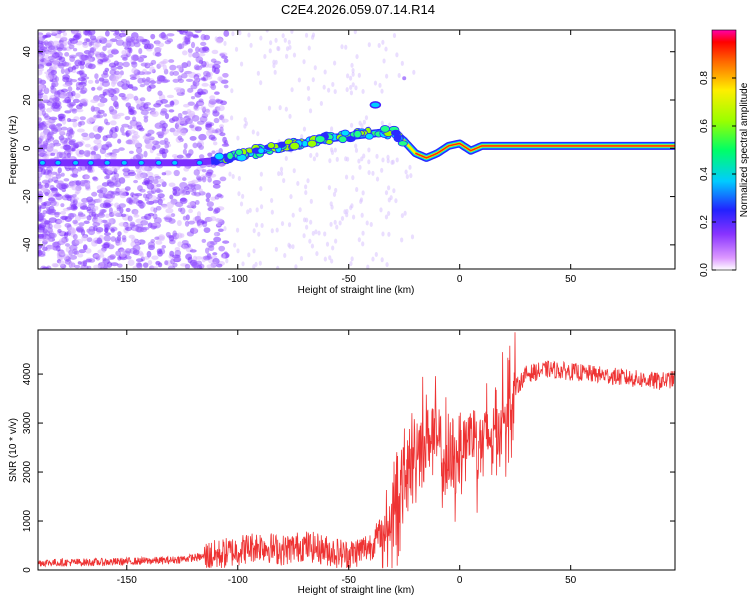  What do you see at coordinates (571, 279) in the screenshot?
I see `spectrogram-x-tick-label: 50` at bounding box center [571, 279].